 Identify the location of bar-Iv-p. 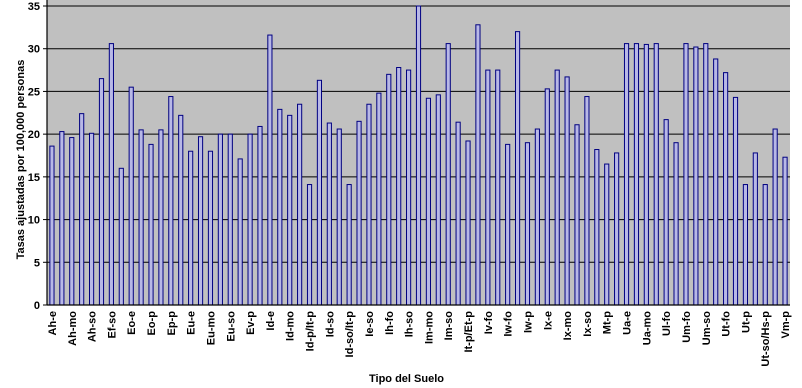
(498, 187).